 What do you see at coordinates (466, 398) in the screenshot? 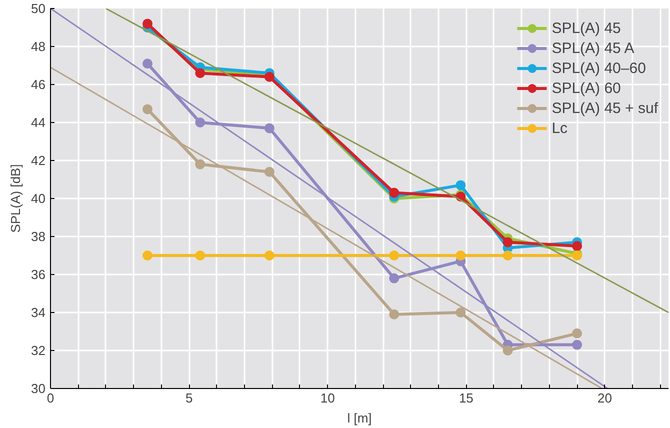
I see `x-tick-label: 15` at bounding box center [466, 398].